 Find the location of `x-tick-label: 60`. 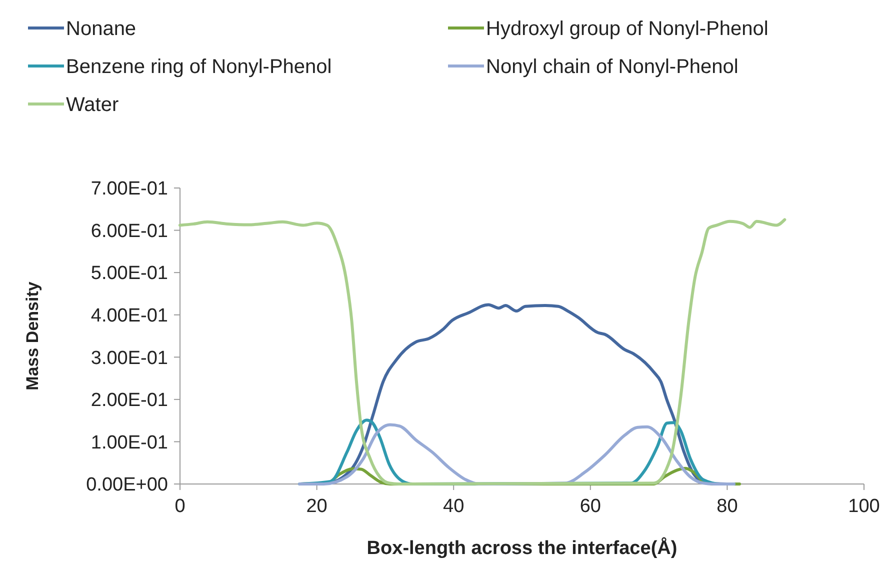

x-tick-label: 60 is located at coordinates (590, 506).